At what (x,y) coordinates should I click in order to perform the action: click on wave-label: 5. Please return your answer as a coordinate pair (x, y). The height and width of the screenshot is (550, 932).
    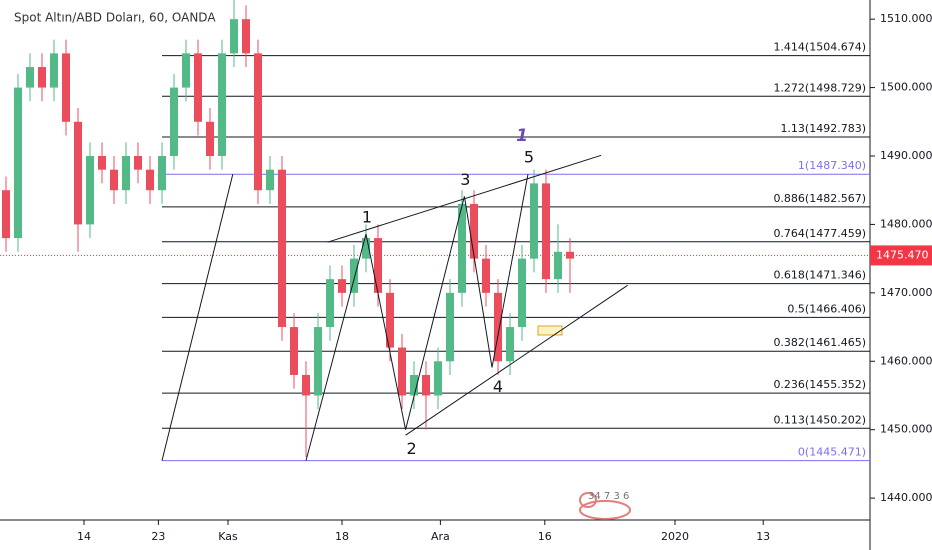
    Looking at the image, I should click on (529, 157).